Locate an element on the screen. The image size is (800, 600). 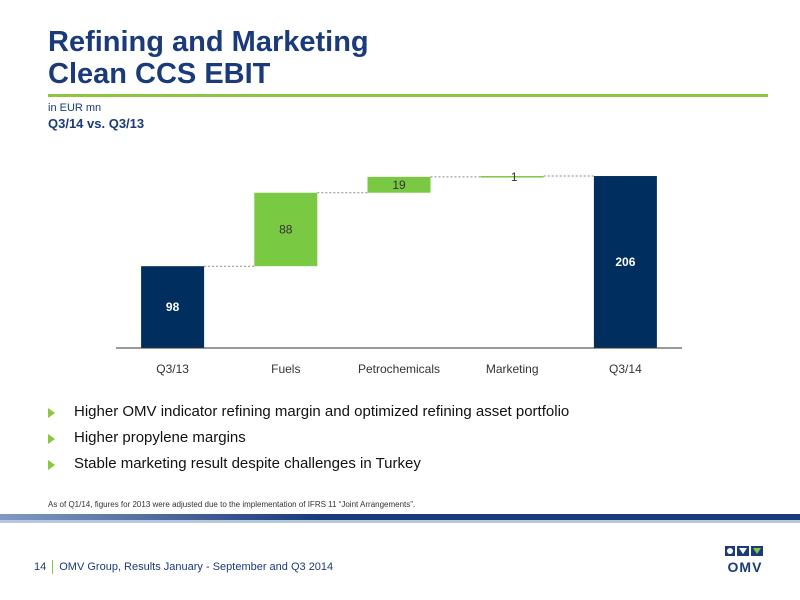
footer-band is located at coordinates (400, 517).